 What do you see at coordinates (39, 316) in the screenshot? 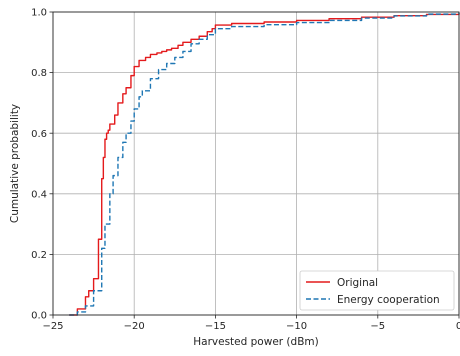
I see `y-tick-label: 0.0` at bounding box center [39, 316].